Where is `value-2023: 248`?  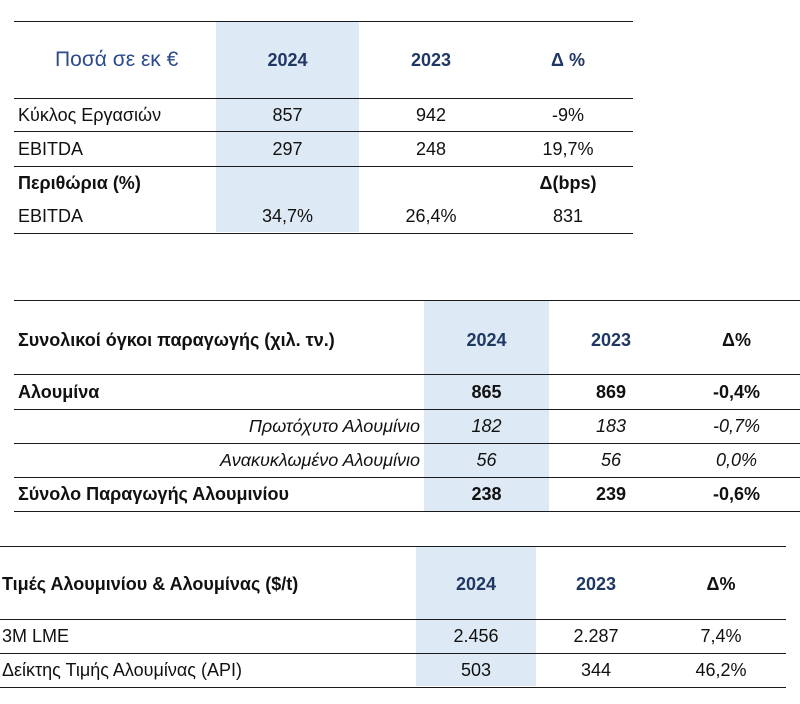 value-2023: 248 is located at coordinates (431, 148).